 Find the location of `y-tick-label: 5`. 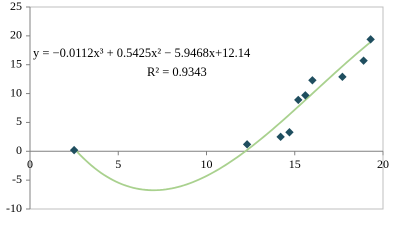

y-tick-label: 5 is located at coordinates (19, 121).